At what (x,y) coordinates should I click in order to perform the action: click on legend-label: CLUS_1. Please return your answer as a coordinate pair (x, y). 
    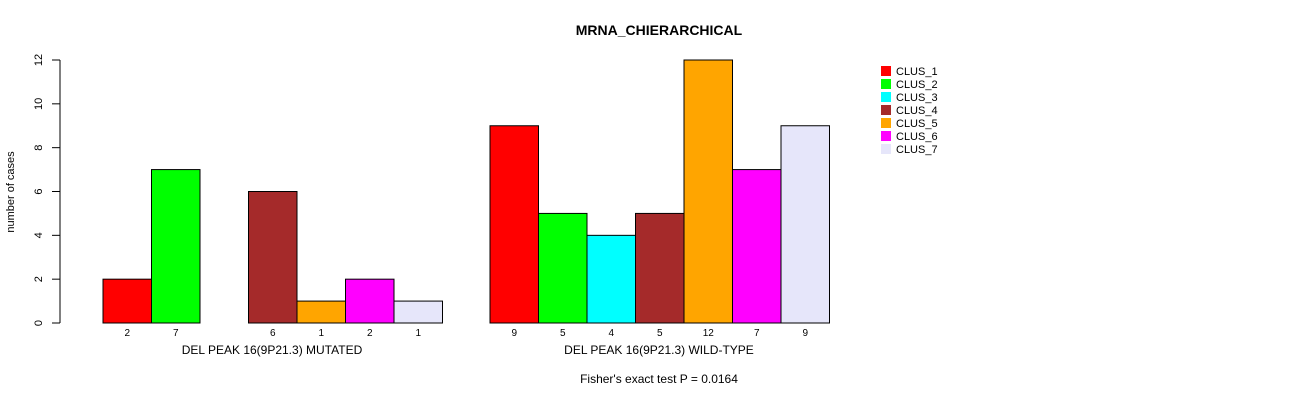
    Looking at the image, I should click on (917, 72).